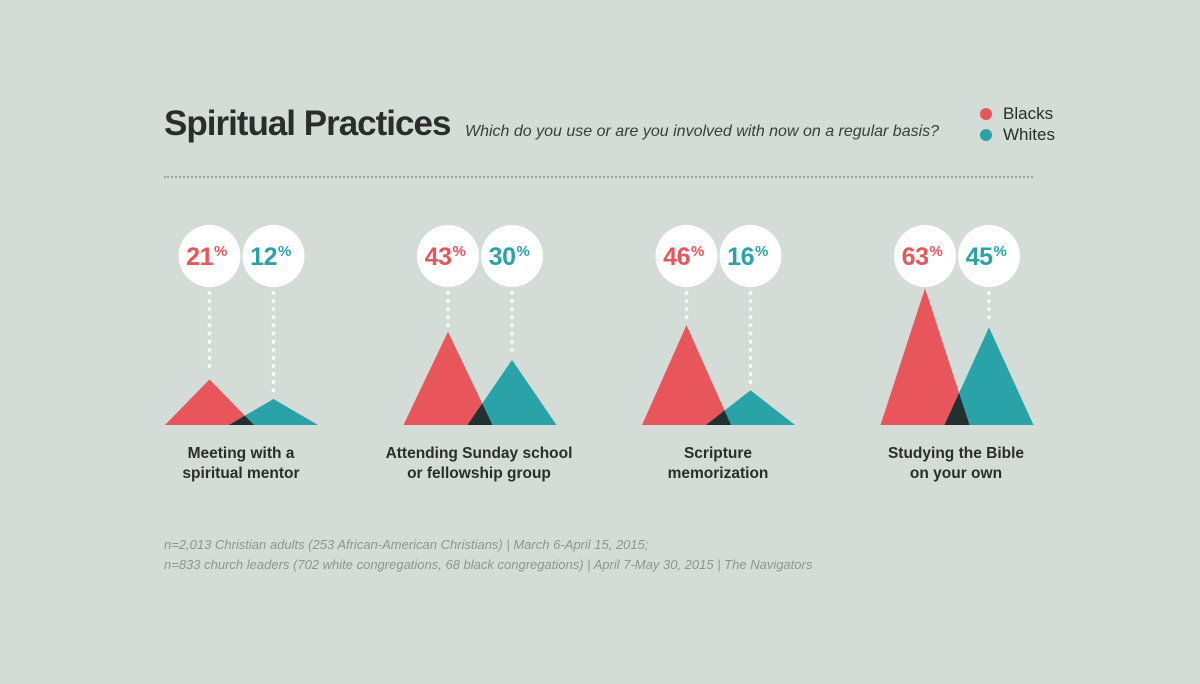 This screenshot has width=1200, height=684. I want to click on value-label-whites: 30%, so click(509, 257).